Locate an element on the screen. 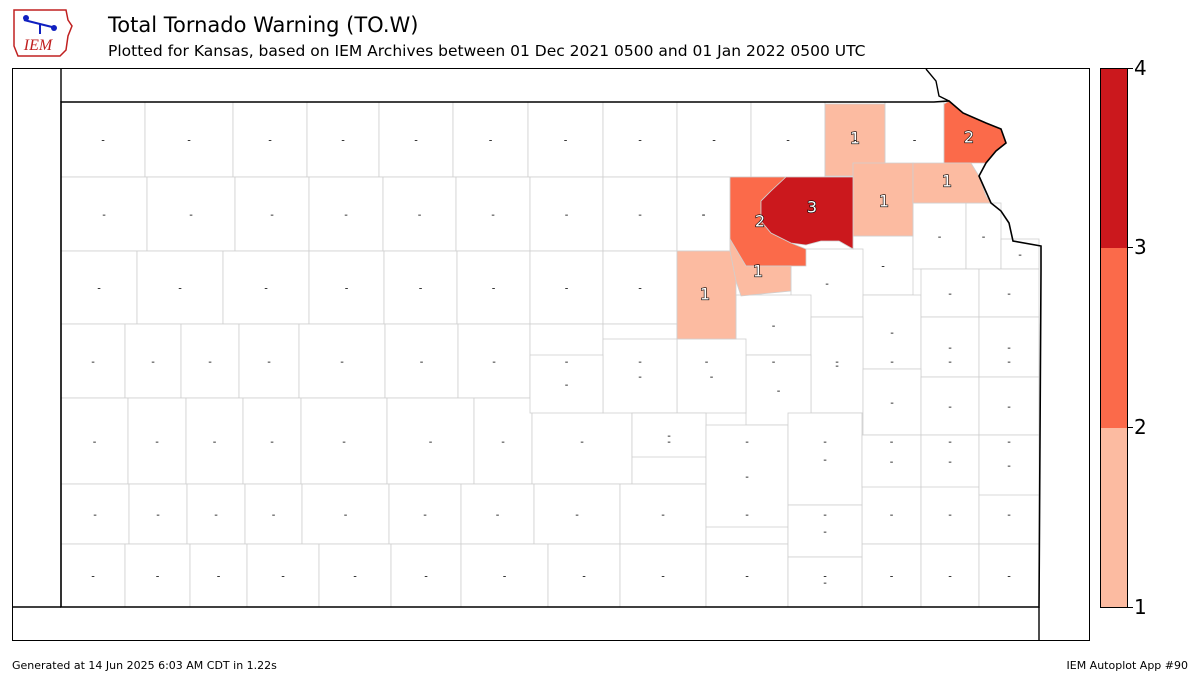  colorbar-label: 4 is located at coordinates (1140, 68).